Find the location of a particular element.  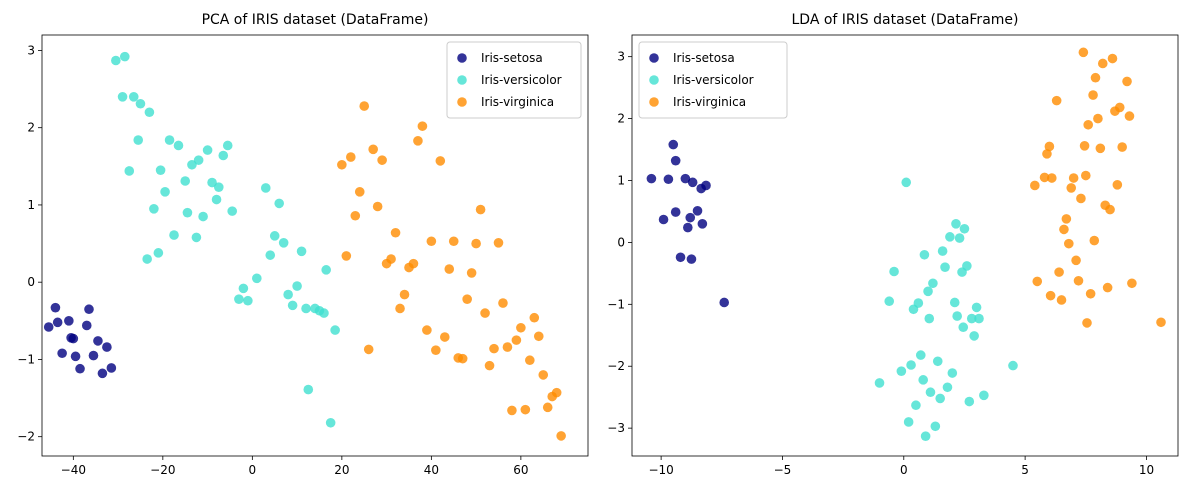

legend-label: Iris-virginica is located at coordinates (517, 102).